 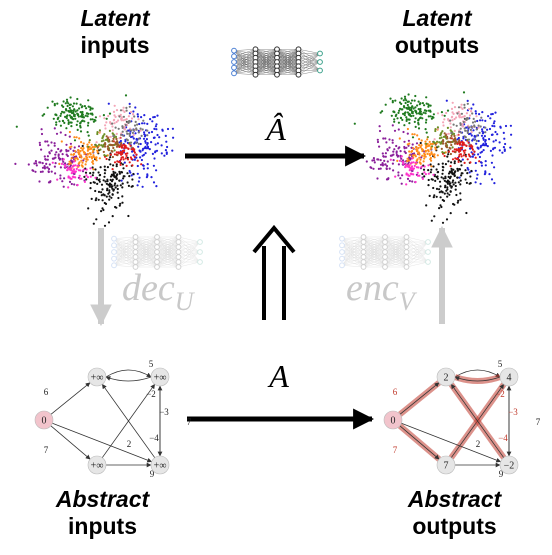 What do you see at coordinates (160, 465) in the screenshot?
I see `graph-node` at bounding box center [160, 465].